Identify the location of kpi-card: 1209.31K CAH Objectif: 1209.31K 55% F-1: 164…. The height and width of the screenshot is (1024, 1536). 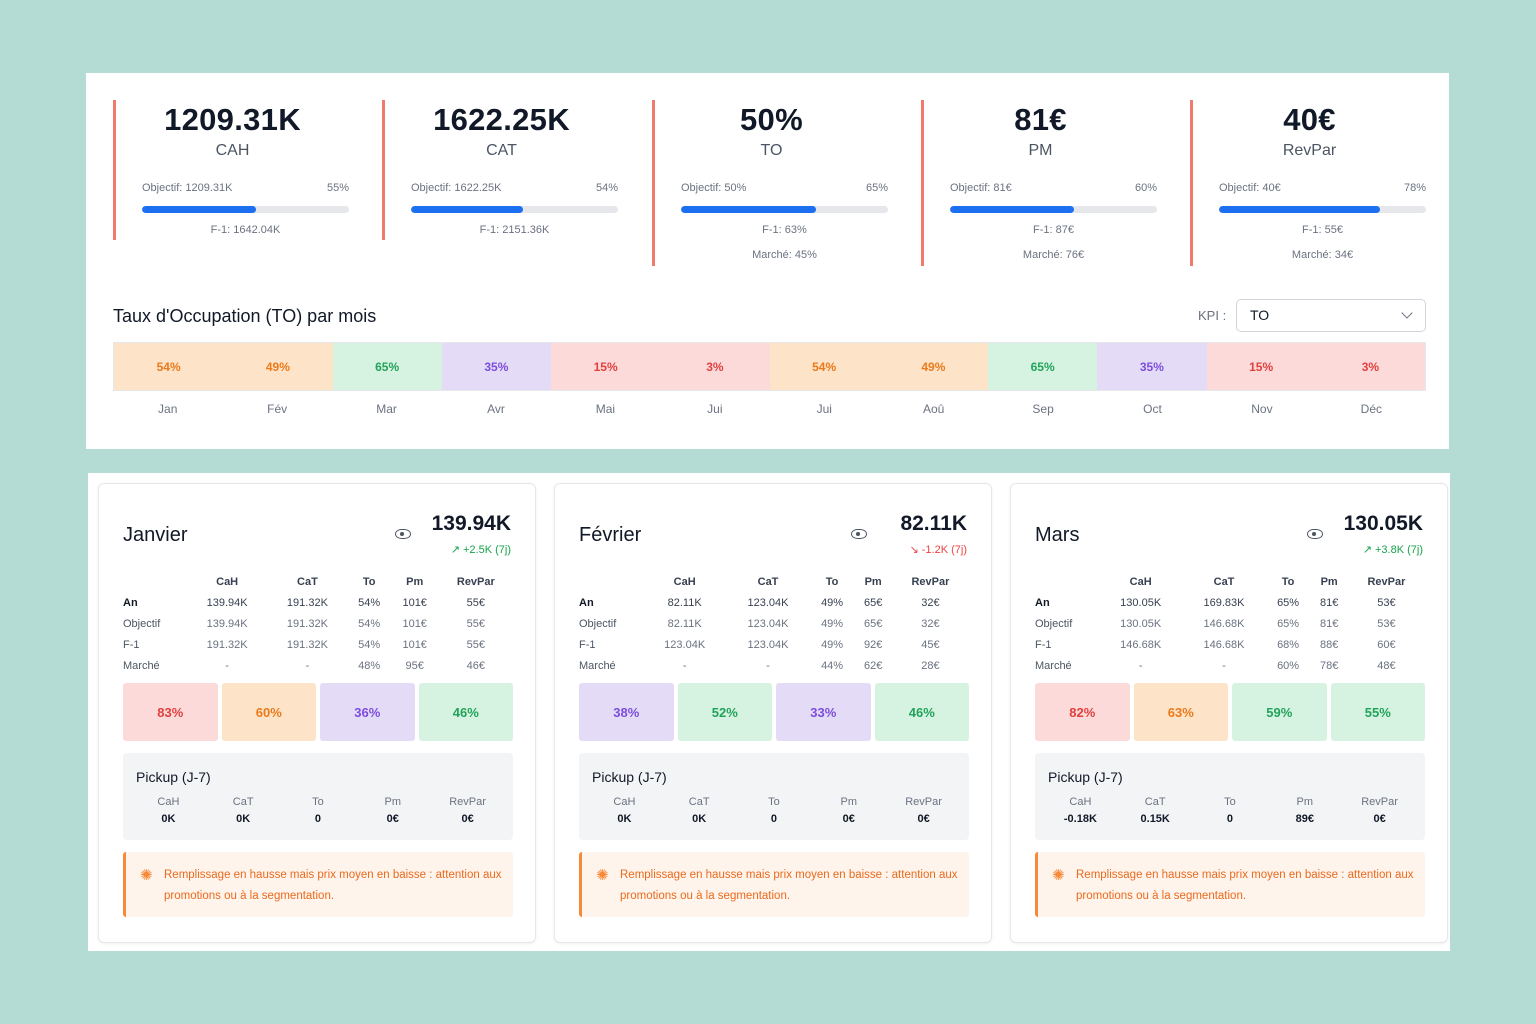
(231, 170).